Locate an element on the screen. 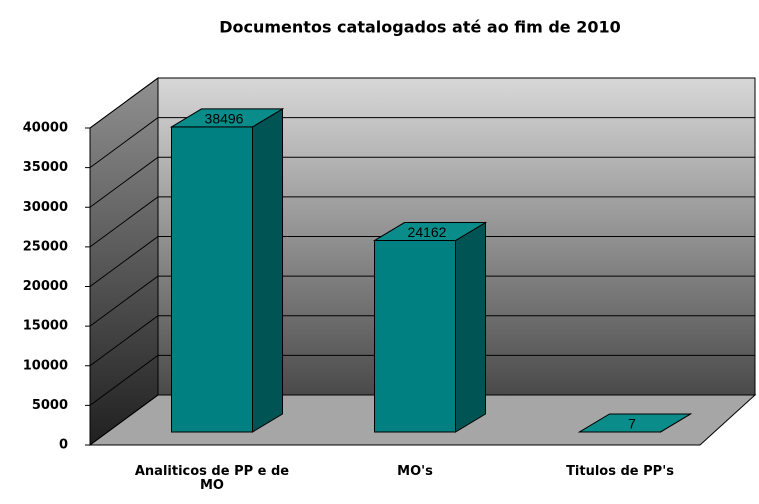 The image size is (759, 504). y-tick-label: 10000 is located at coordinates (45, 365).